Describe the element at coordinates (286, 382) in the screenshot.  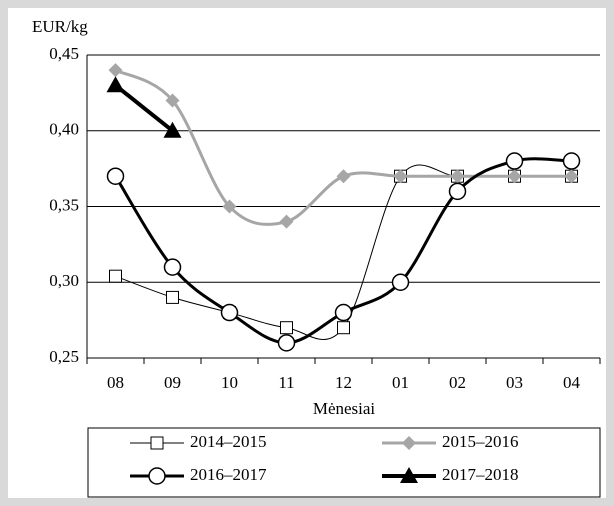
I see `x-tick-label: 11` at that location.